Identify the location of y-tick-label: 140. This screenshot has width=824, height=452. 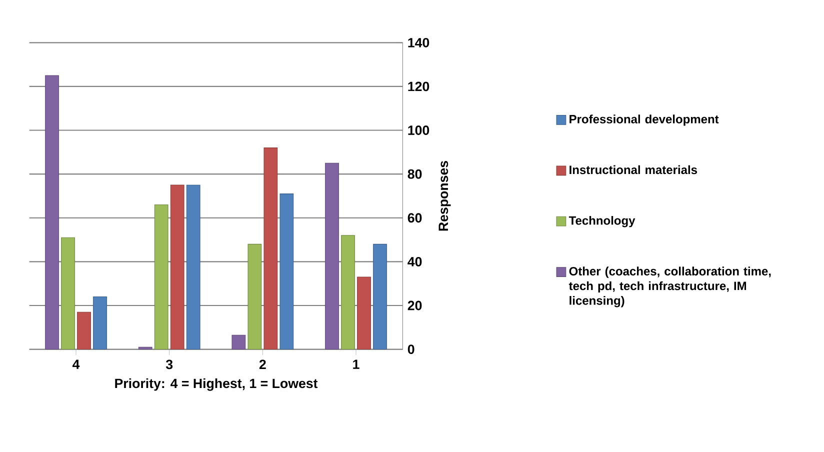
(419, 43).